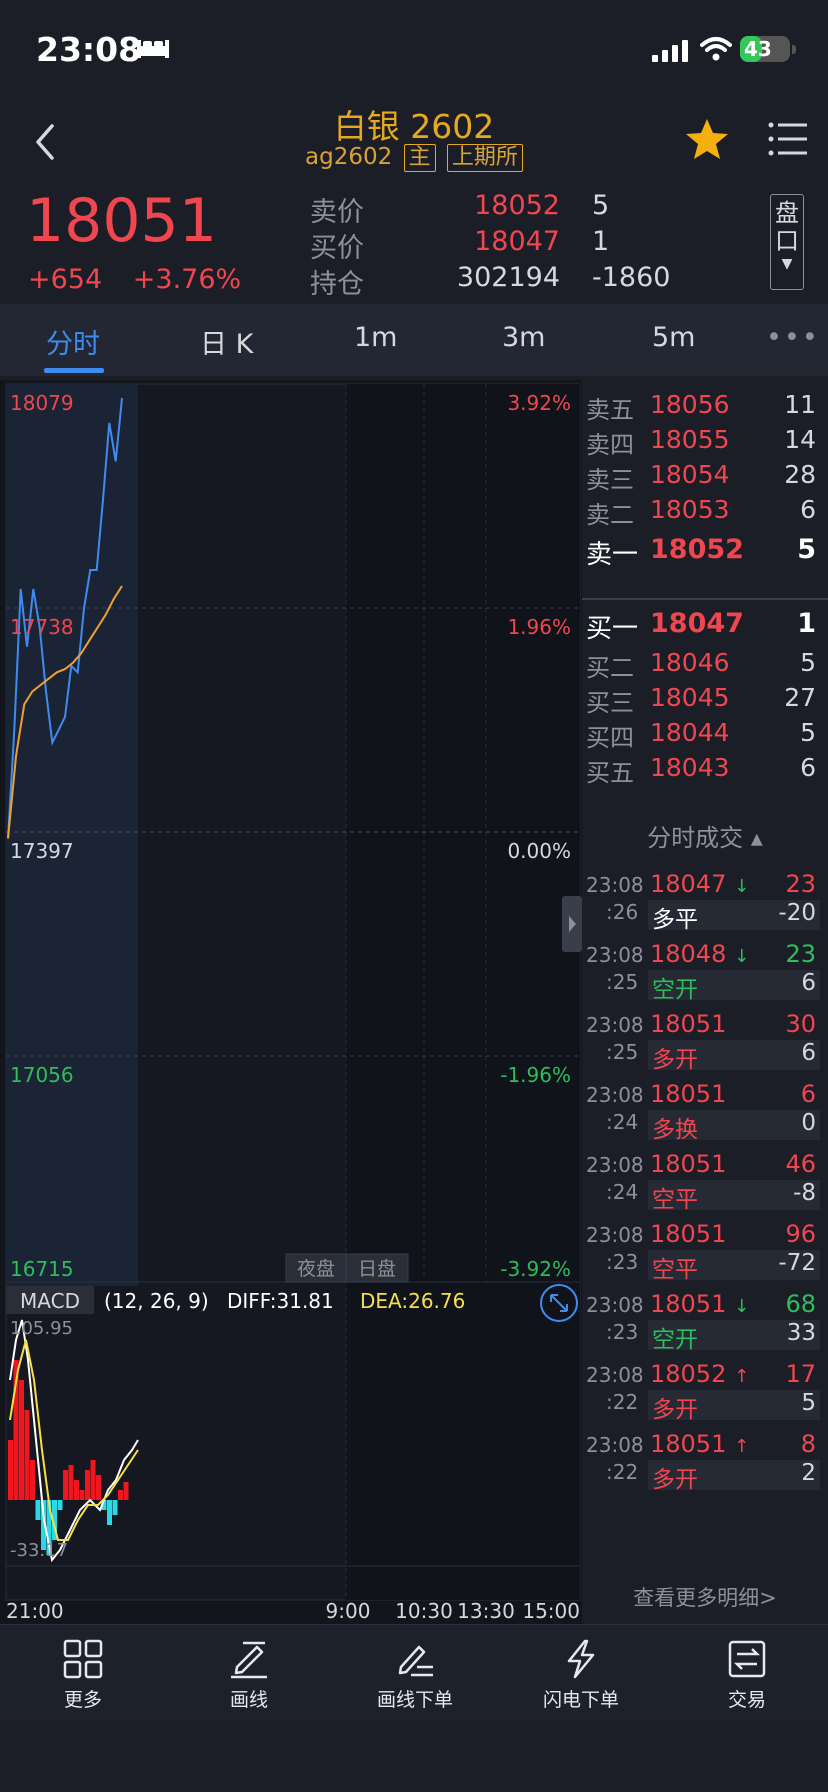  I want to click on book-level-label: 买一, so click(612, 629).